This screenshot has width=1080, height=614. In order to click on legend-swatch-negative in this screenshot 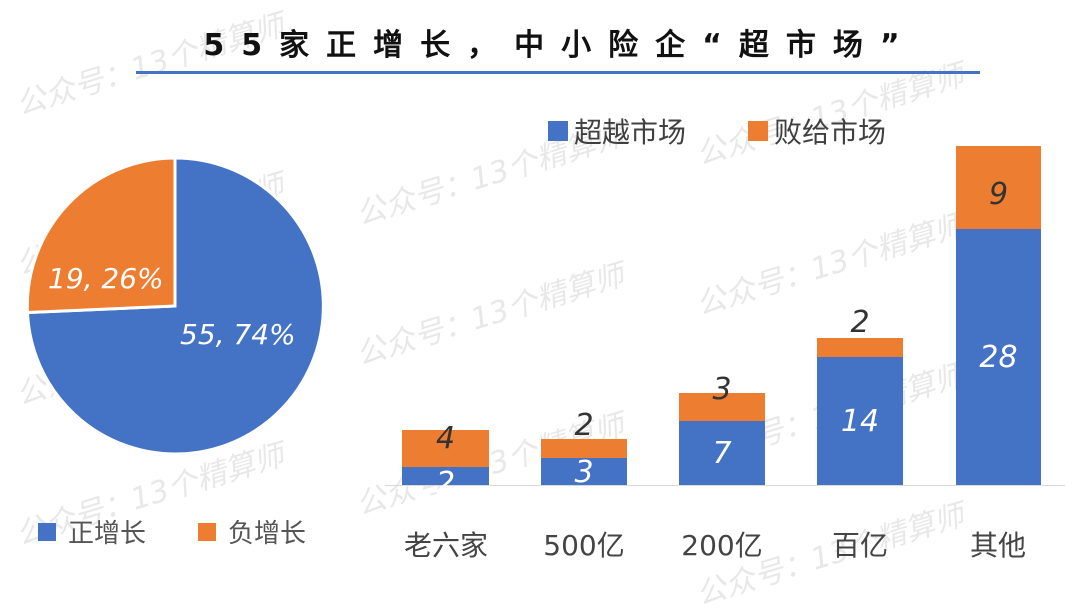, I will do `click(207, 531)`.